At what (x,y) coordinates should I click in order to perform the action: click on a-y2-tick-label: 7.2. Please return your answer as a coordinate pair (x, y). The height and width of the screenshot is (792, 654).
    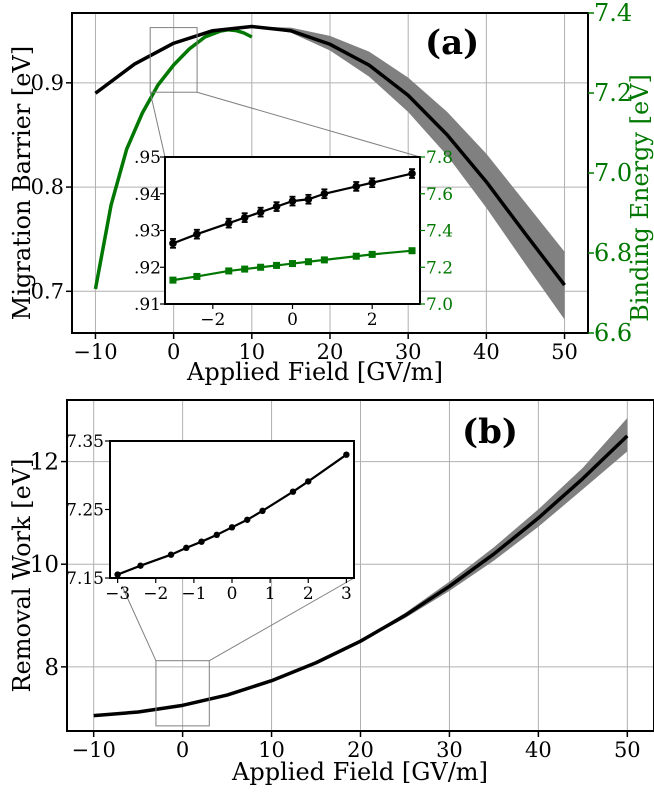
    Looking at the image, I should click on (613, 93).